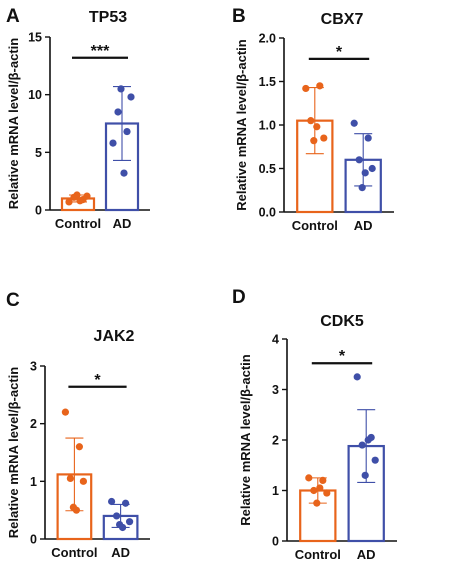 The width and height of the screenshot is (457, 564). What do you see at coordinates (108, 17) in the screenshot?
I see `chart-title: TP53` at bounding box center [108, 17].